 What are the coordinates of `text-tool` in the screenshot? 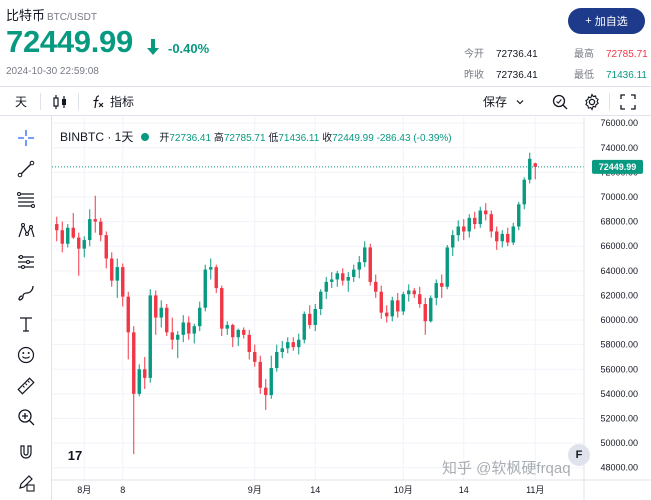 It's located at (26, 324).